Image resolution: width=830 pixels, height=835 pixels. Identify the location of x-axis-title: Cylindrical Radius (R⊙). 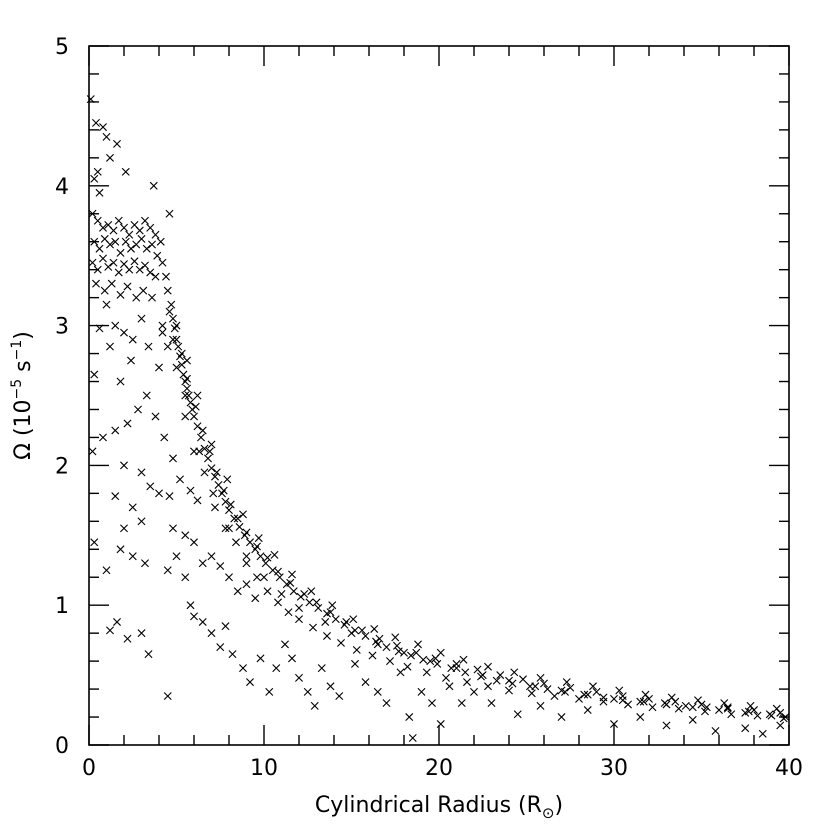
(439, 807).